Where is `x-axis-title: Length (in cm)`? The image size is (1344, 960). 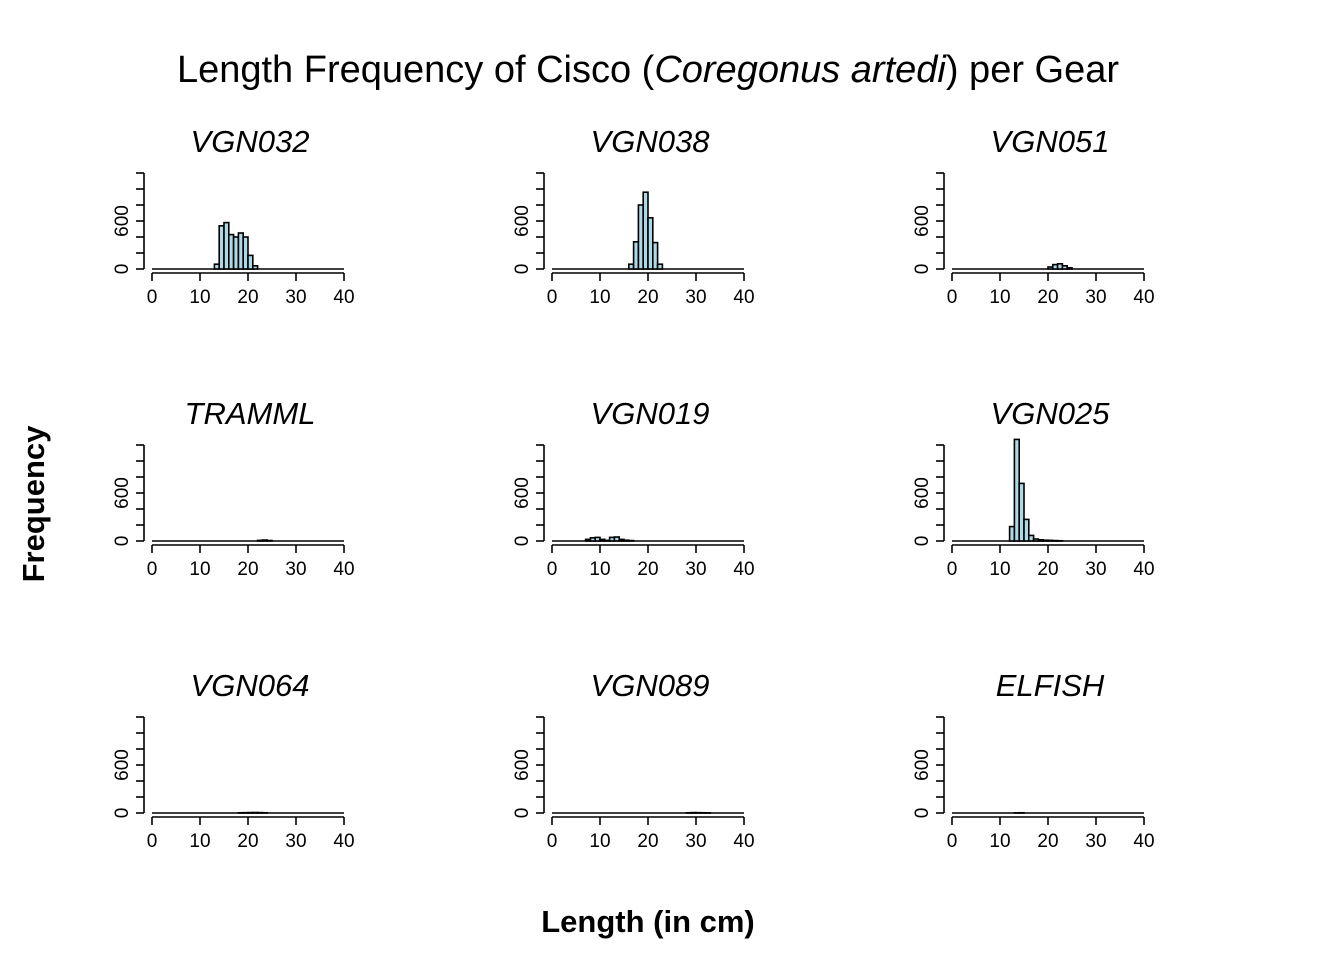
x-axis-title: Length (in cm) is located at coordinates (648, 921).